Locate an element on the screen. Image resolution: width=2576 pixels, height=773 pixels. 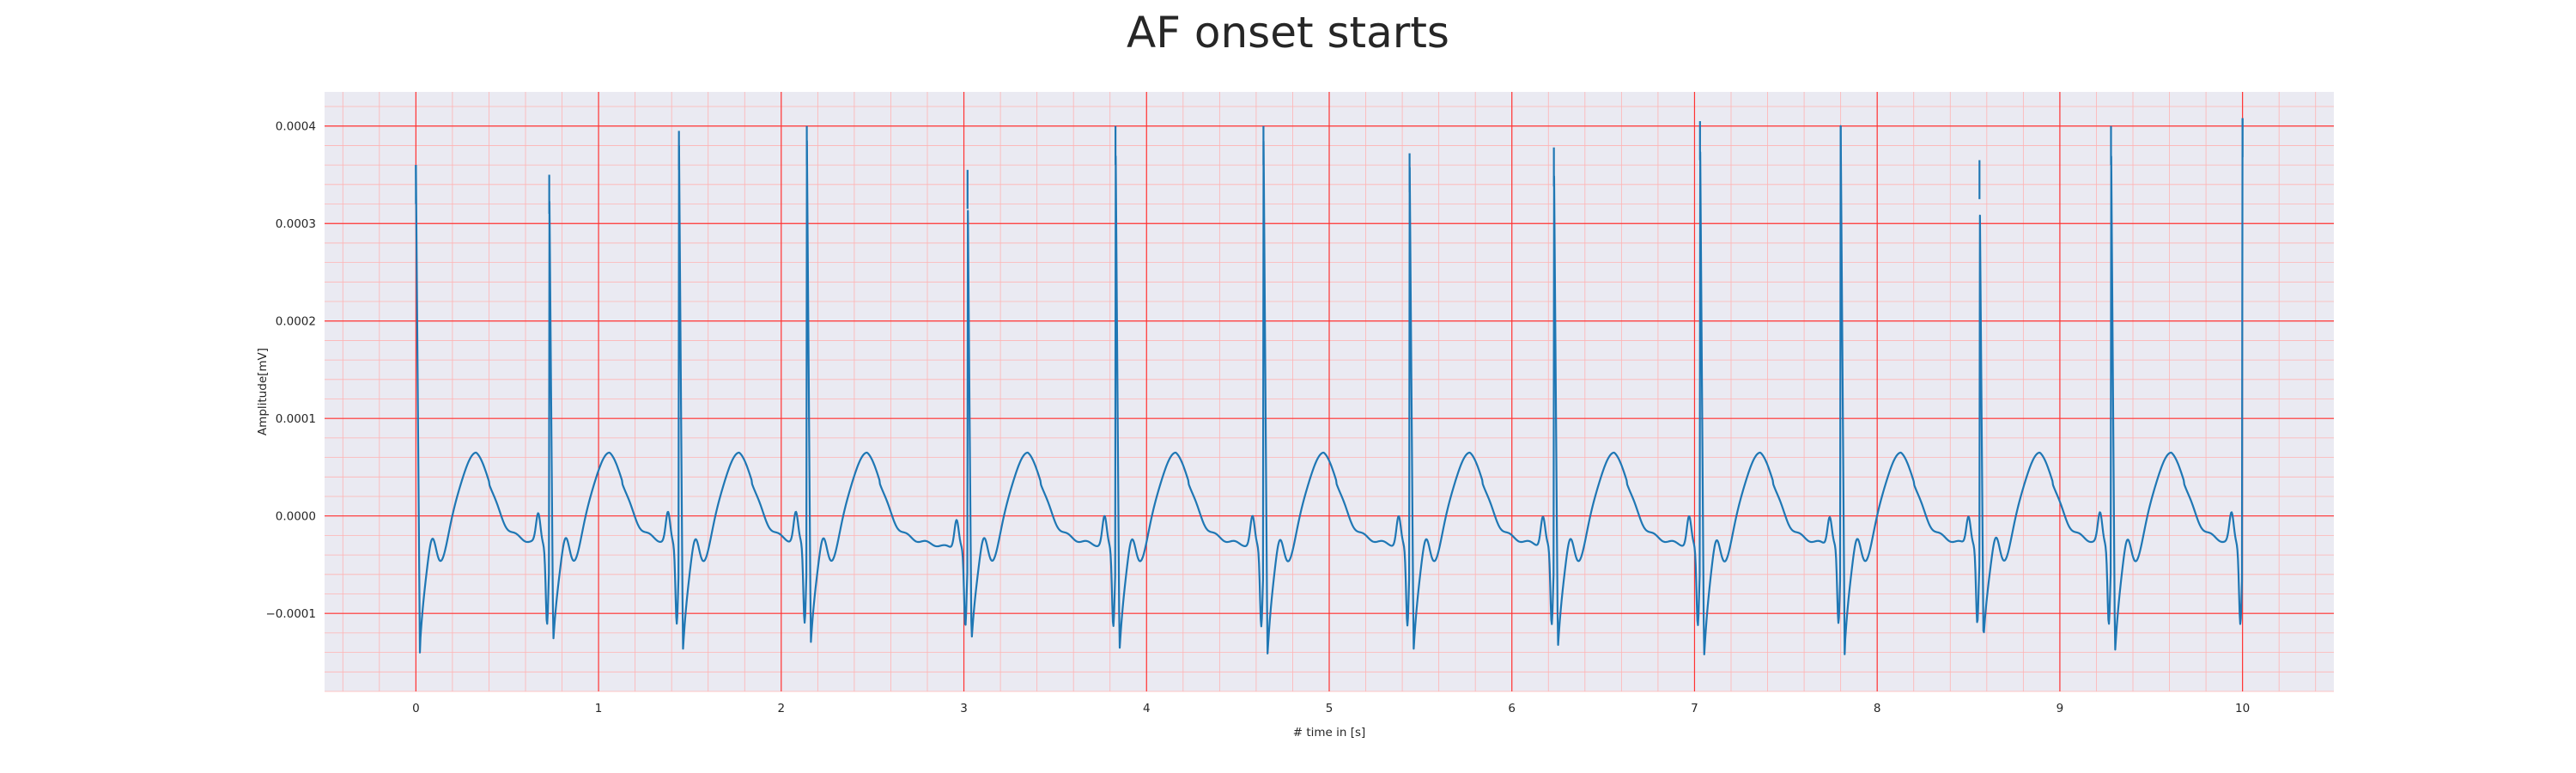
x-tick-label: 5 is located at coordinates (1330, 708).